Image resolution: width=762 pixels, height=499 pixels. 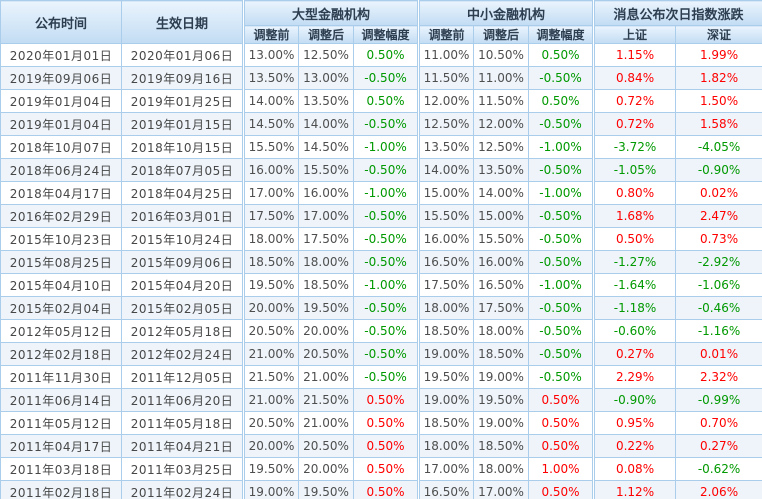 What do you see at coordinates (270, 101) in the screenshot?
I see `cell-large-before: 14.00%` at bounding box center [270, 101].